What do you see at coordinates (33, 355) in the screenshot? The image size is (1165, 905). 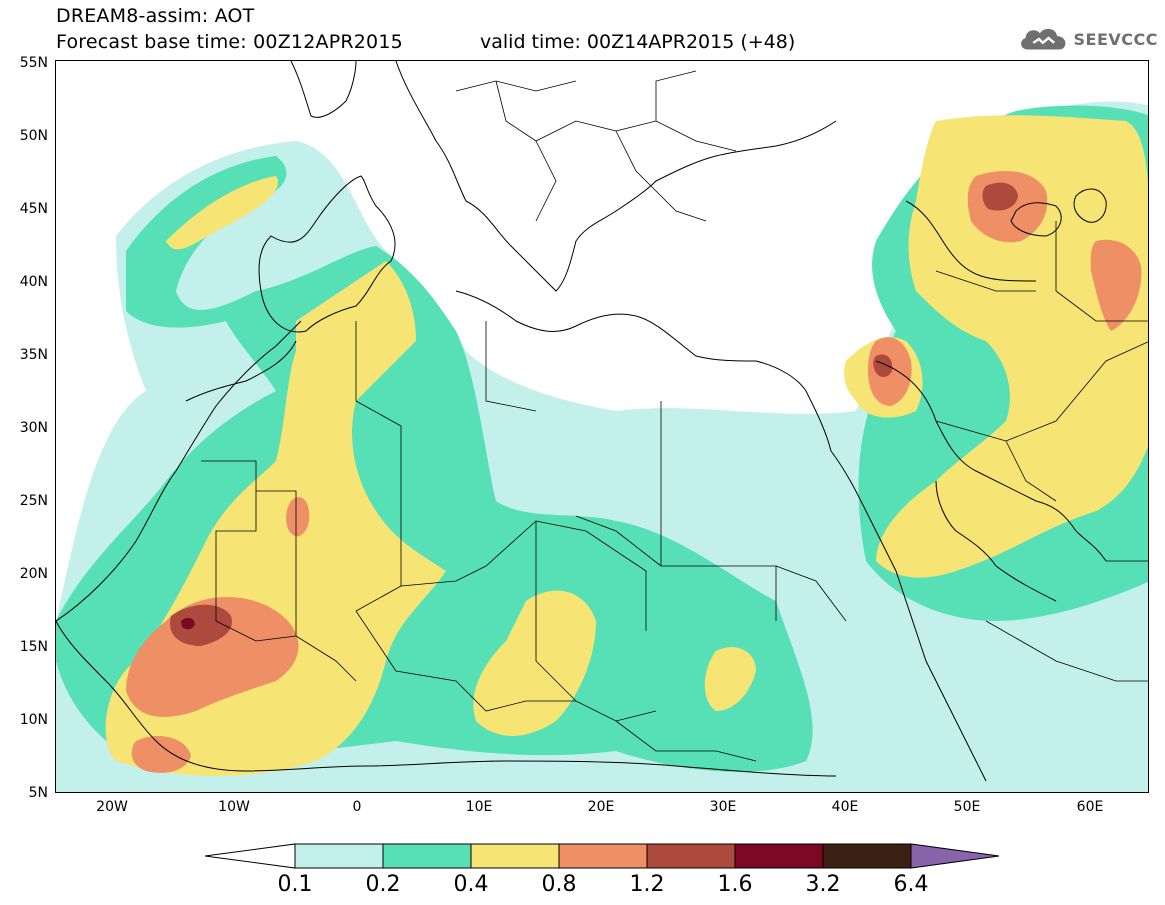 I see `lat-label-35n: 35N` at bounding box center [33, 355].